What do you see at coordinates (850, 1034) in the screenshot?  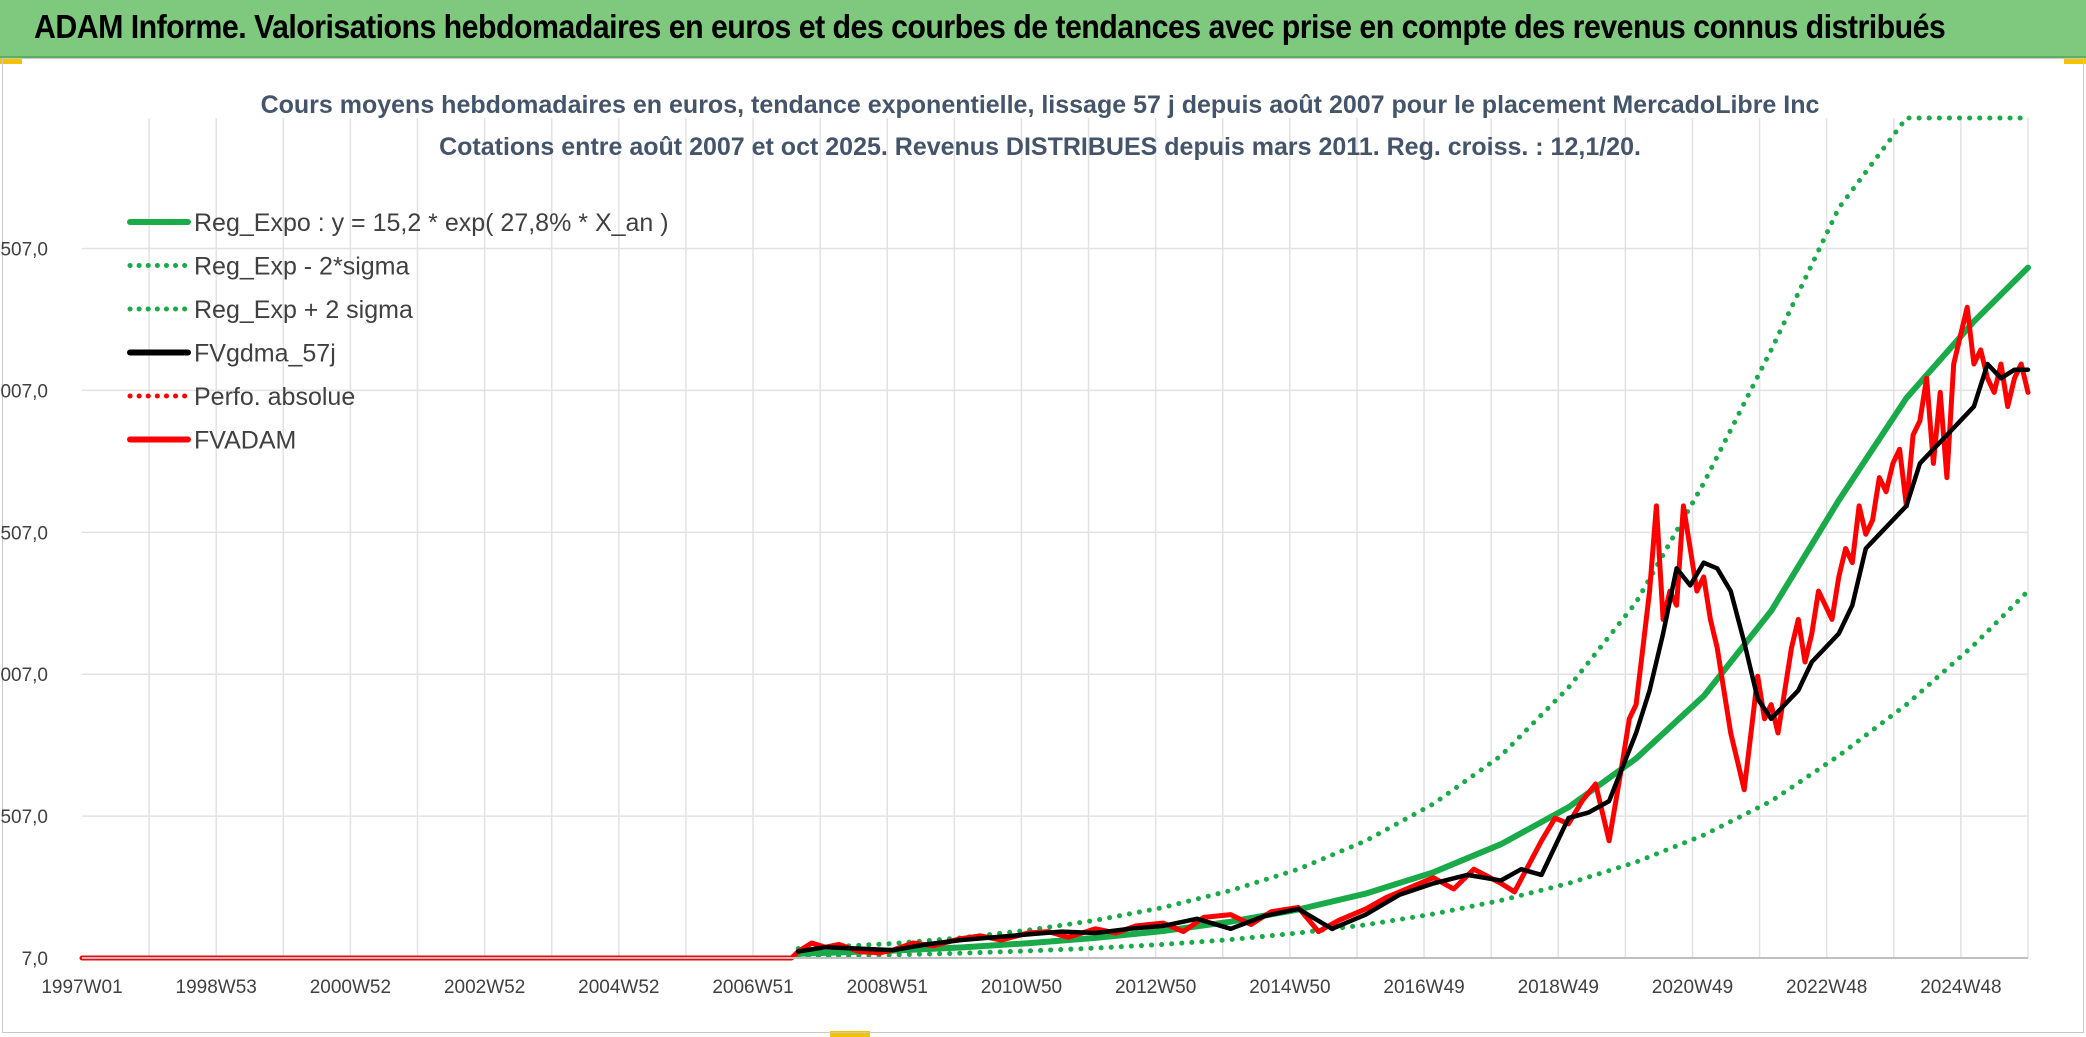 I see `corner-accent-bottom` at bounding box center [850, 1034].